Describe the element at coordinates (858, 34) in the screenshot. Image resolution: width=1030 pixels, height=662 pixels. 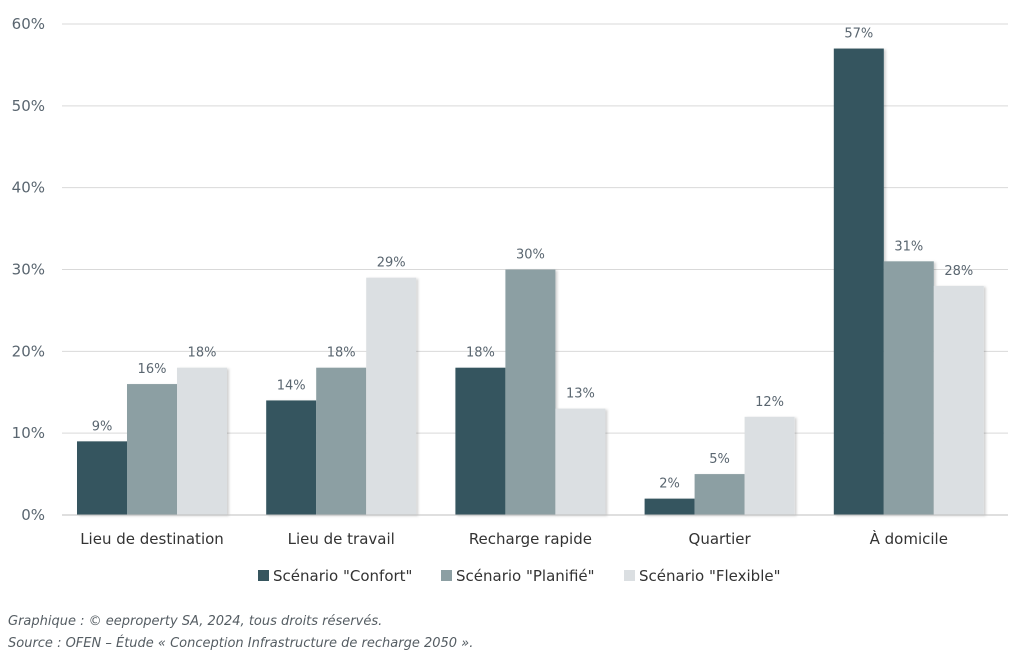
I see `data-label: 57%` at that location.